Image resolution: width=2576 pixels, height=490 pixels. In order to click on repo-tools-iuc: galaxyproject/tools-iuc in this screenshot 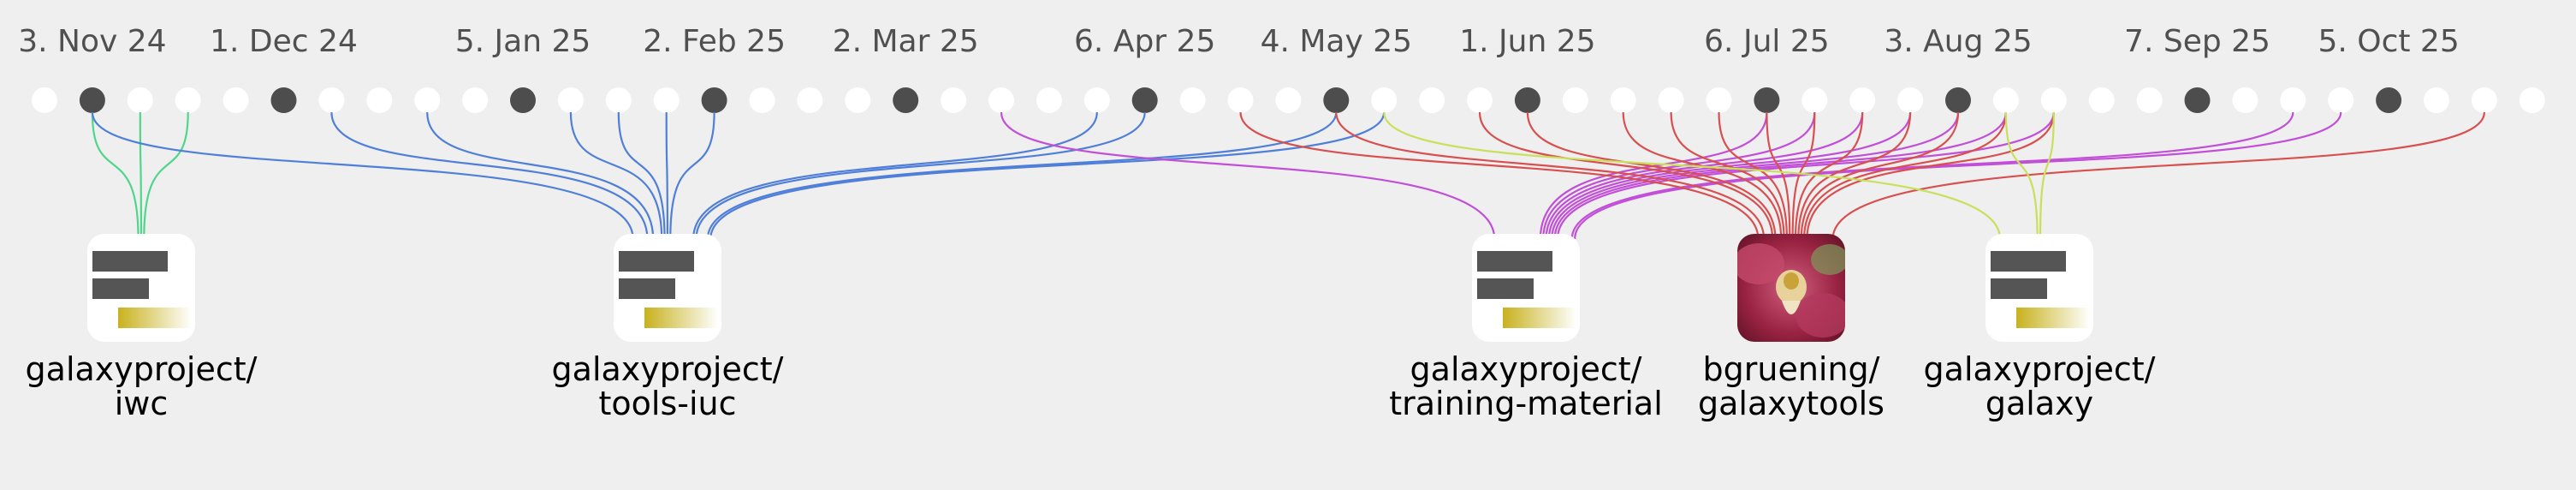, I will do `click(668, 328)`.